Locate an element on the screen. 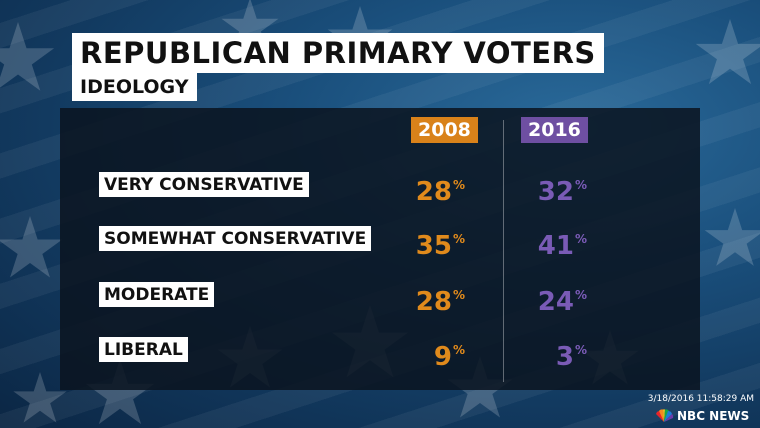 This screenshot has width=760, height=428. value-somewhat-conservative-2016: 41% is located at coordinates (562, 246).